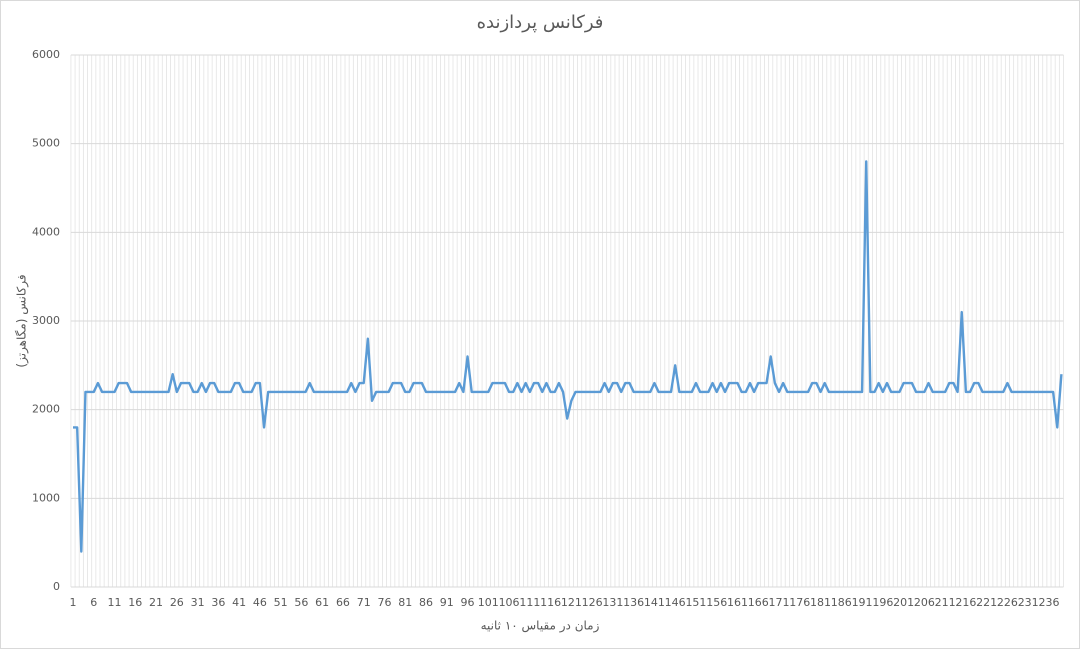 Image resolution: width=1080 pixels, height=649 pixels. What do you see at coordinates (198, 602) in the screenshot?
I see `x-tick-label: 31` at bounding box center [198, 602].